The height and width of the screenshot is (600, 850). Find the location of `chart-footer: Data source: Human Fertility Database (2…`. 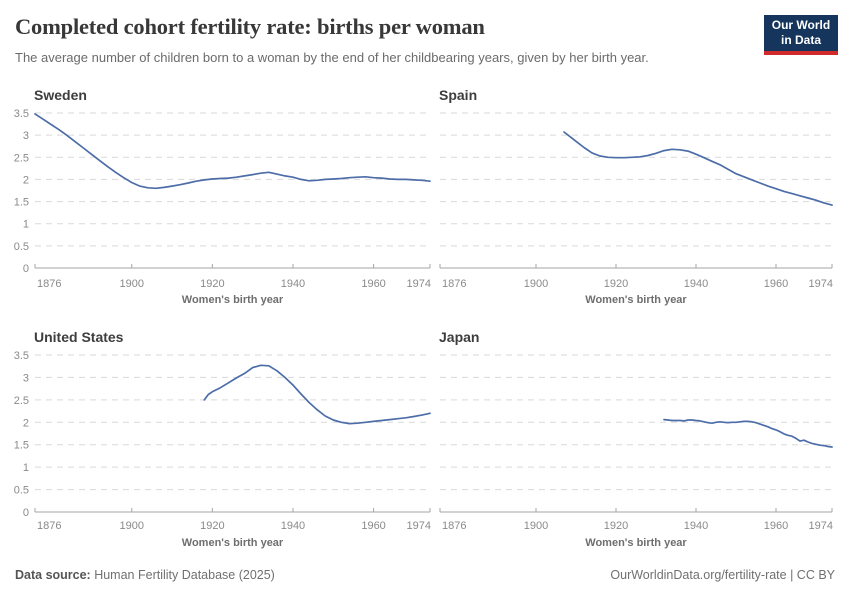

chart-footer: Data source: Human Fertility Database (2… is located at coordinates (425, 575).